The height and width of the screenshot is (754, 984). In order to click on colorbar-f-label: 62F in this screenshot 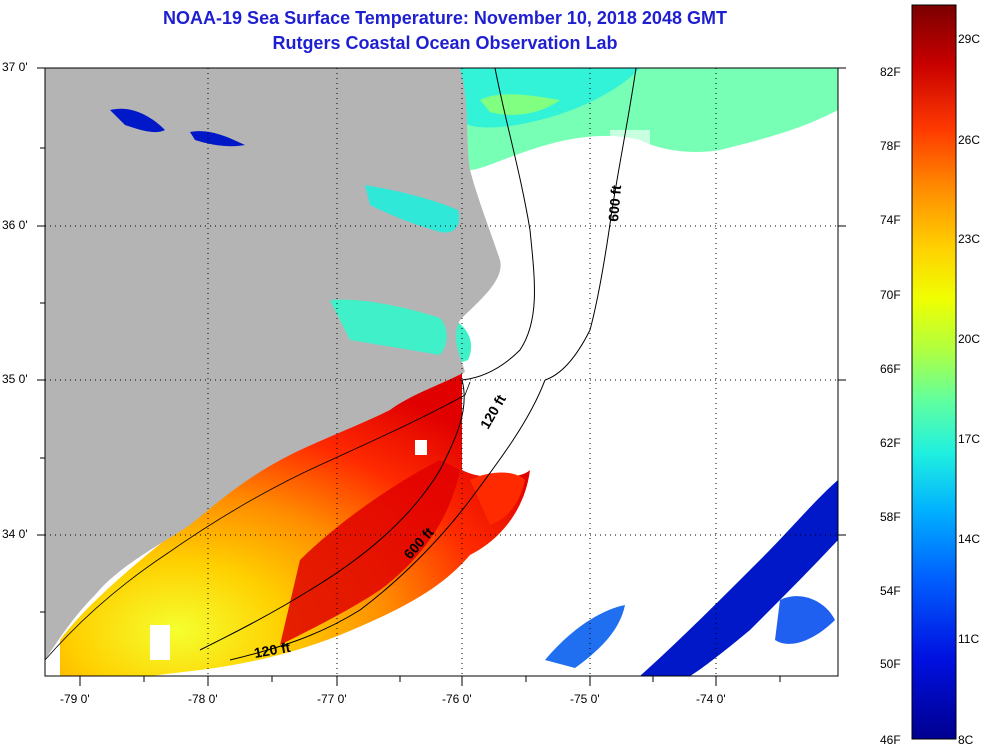, I will do `click(890, 443)`.